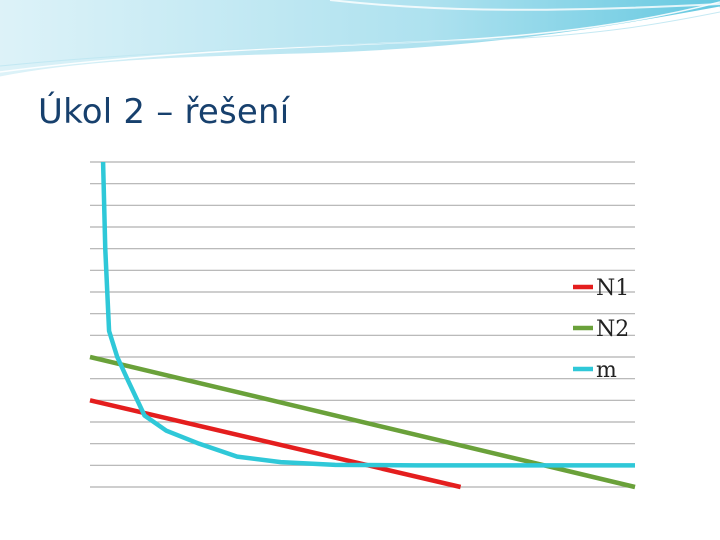  I want to click on legend-label-n2: N2, so click(612, 329).